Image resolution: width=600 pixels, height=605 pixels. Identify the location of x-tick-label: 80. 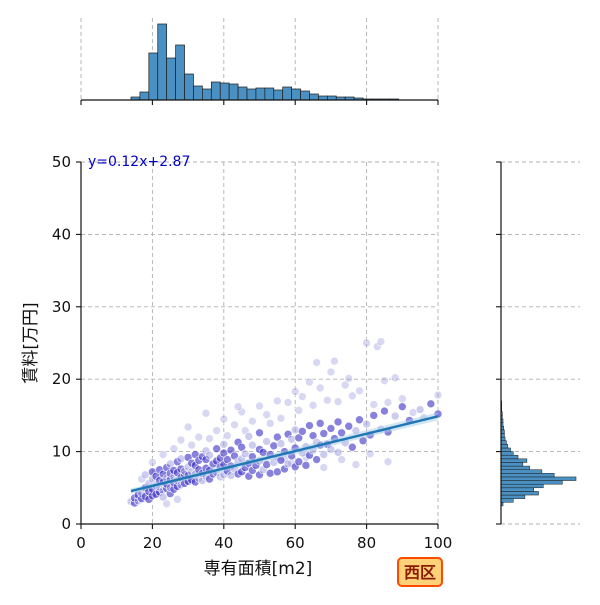
(366, 543).